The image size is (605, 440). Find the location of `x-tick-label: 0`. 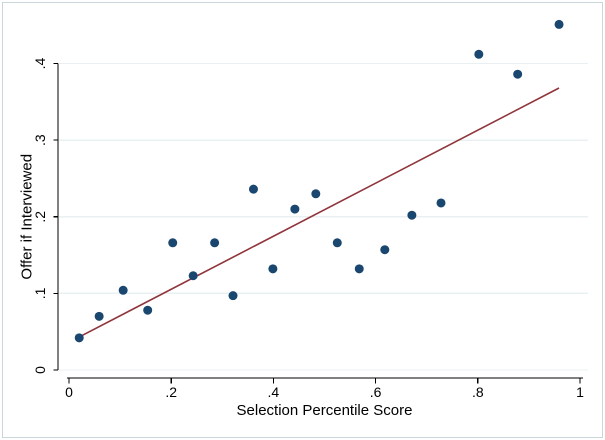

x-tick-label: 0 is located at coordinates (69, 392).